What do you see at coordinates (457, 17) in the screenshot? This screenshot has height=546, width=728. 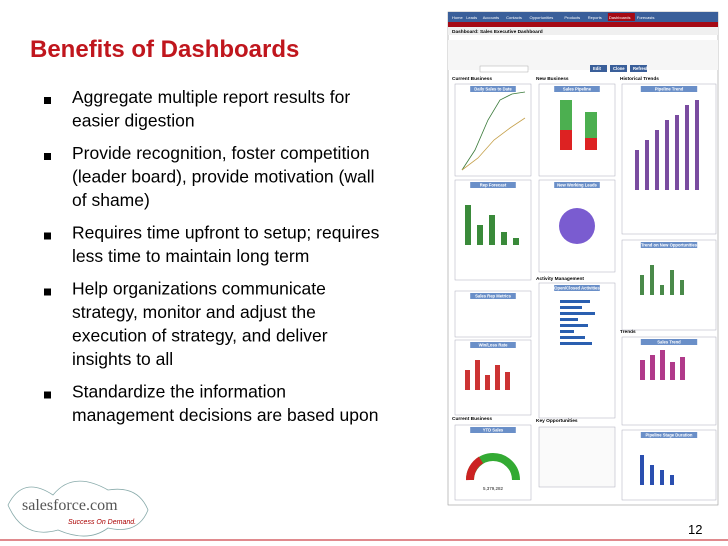 I see `app-tab: Home` at bounding box center [457, 17].